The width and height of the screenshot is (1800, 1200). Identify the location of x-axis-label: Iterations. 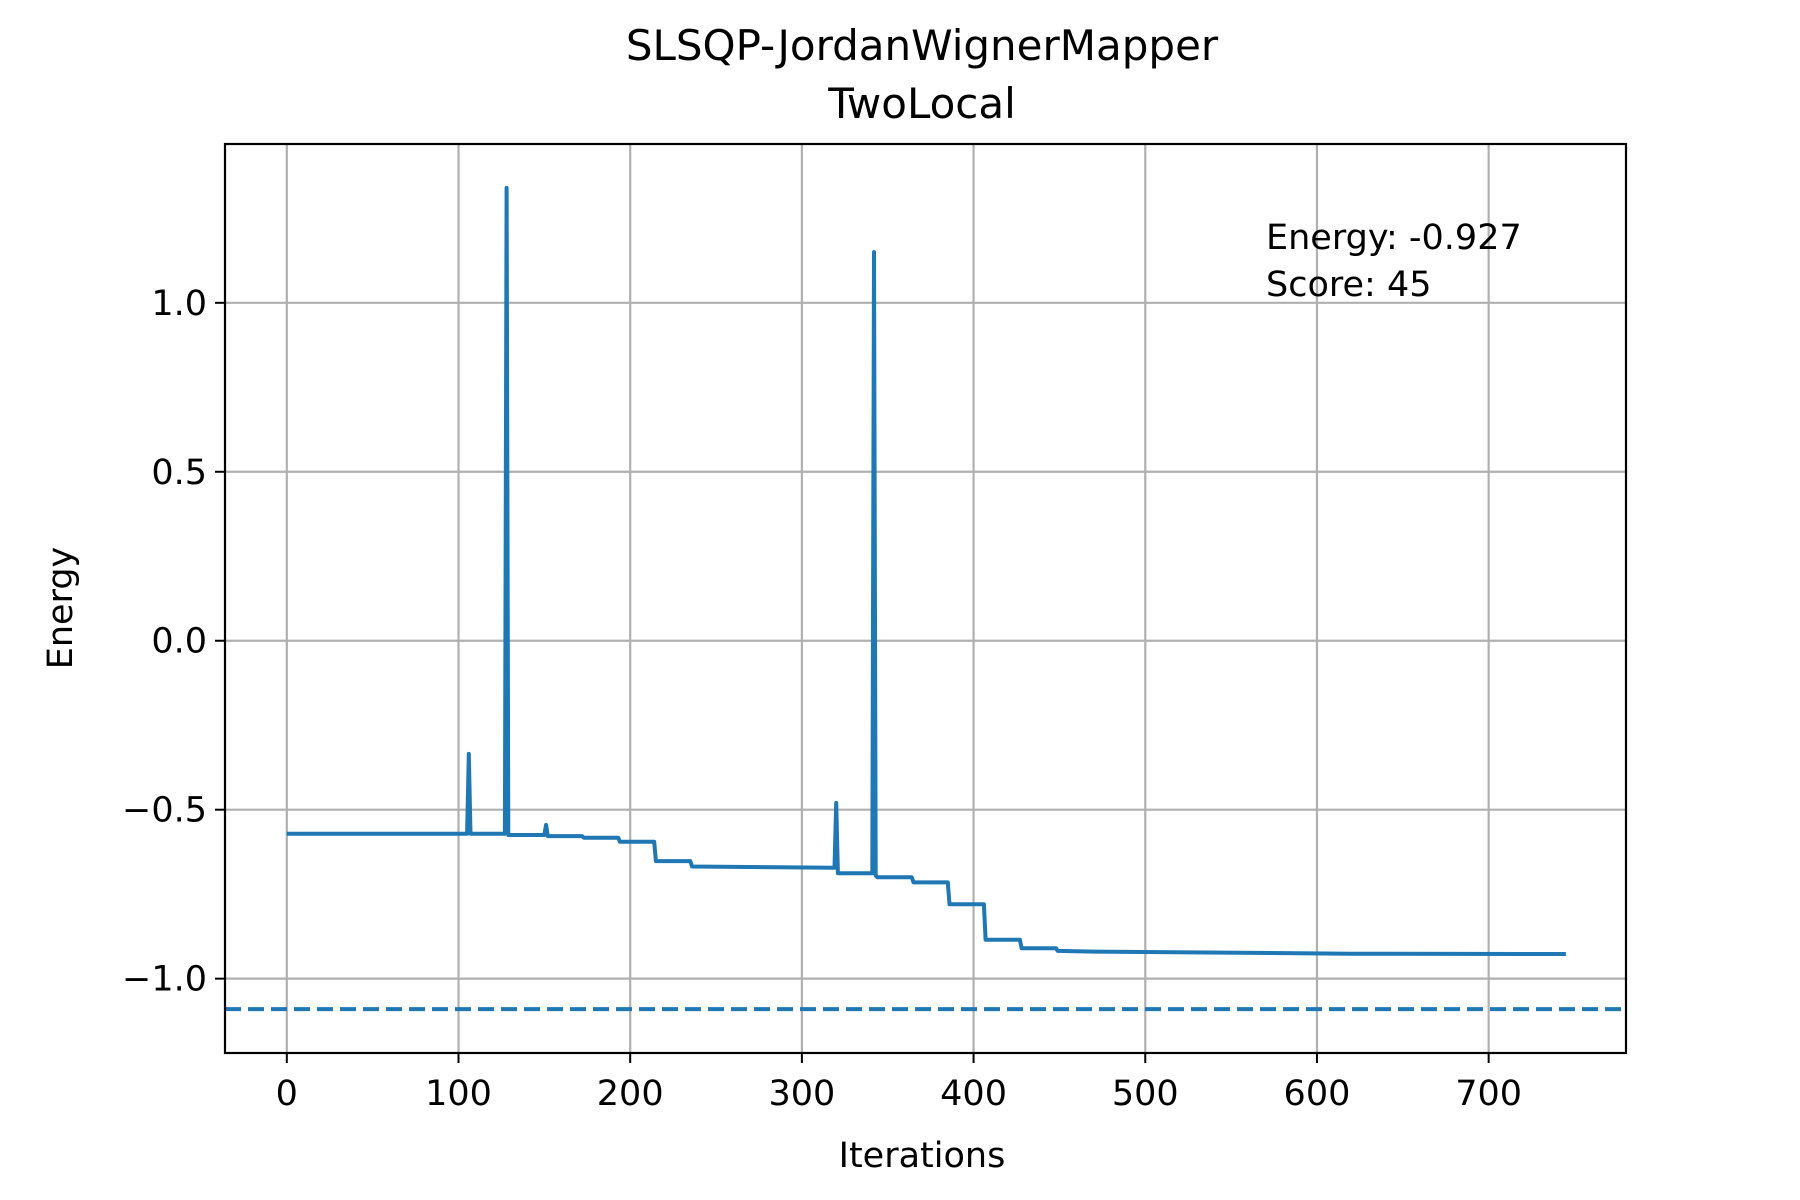
(922, 1156).